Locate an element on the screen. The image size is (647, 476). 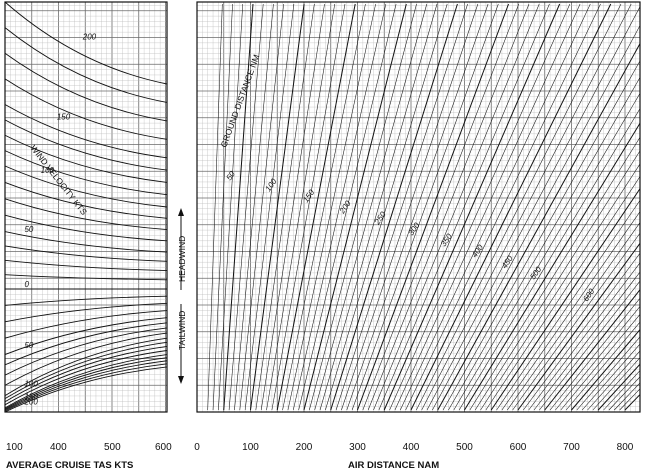
left-x-tick: 100 is located at coordinates (14, 447).